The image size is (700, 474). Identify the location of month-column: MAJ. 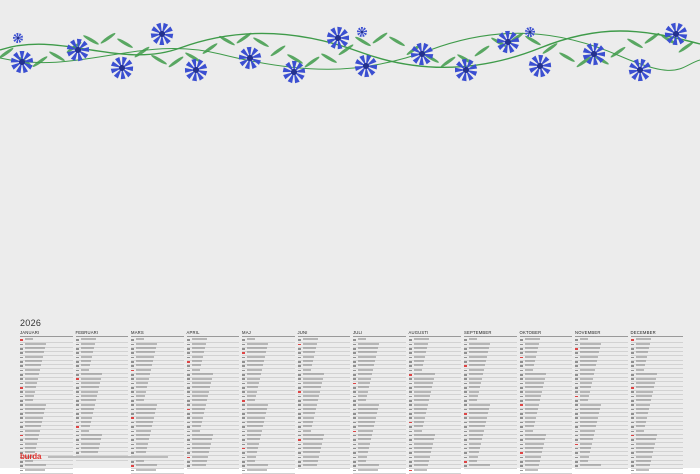
(270, 402).